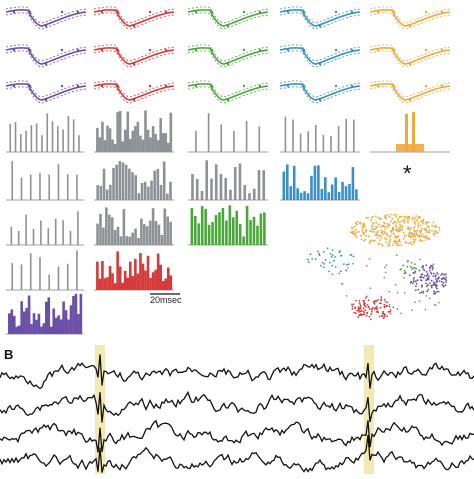 The image size is (474, 479). What do you see at coordinates (333, 260) in the screenshot?
I see `scatter-point-blue` at bounding box center [333, 260].